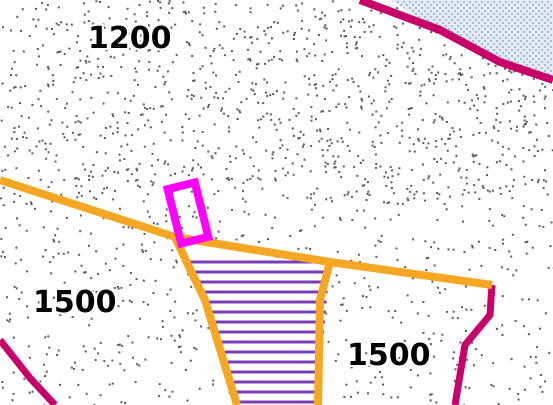 This screenshot has width=553, height=405. What do you see at coordinates (188, 213) in the screenshot?
I see `highlight-marker` at bounding box center [188, 213].